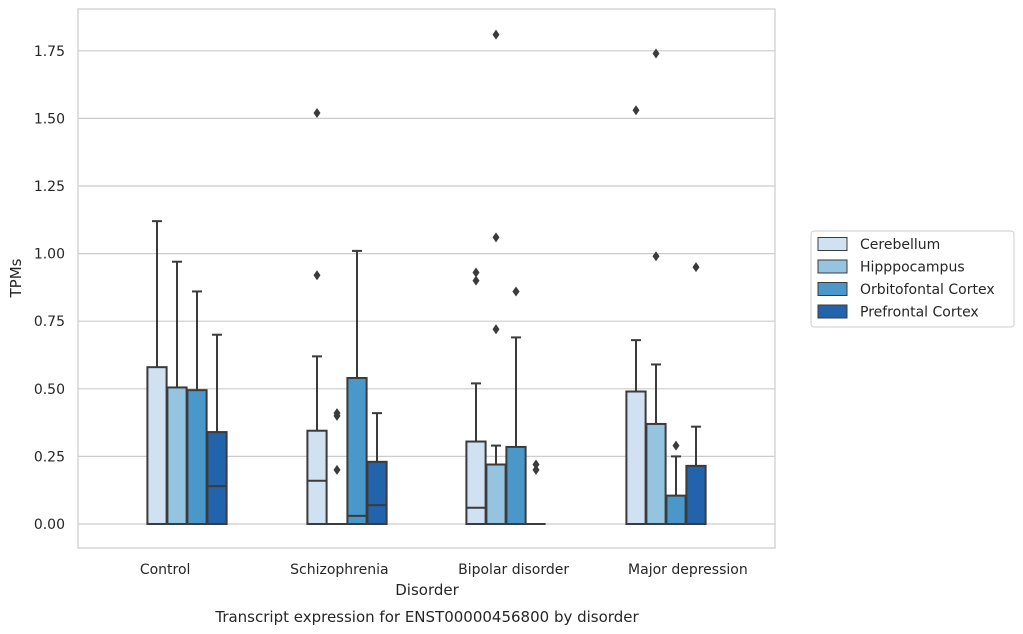 The image size is (1023, 634). I want to click on y-tick-label: 1.25, so click(49, 187).